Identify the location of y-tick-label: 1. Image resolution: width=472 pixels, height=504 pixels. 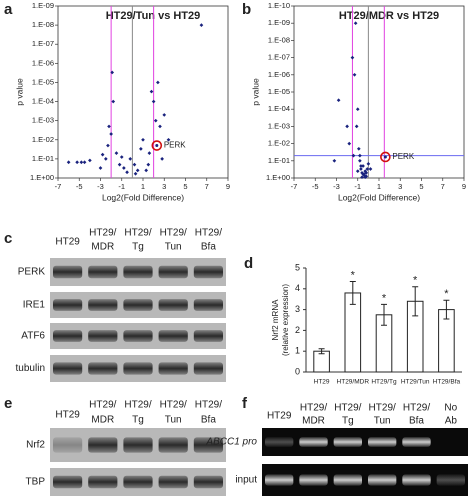
(297, 351).